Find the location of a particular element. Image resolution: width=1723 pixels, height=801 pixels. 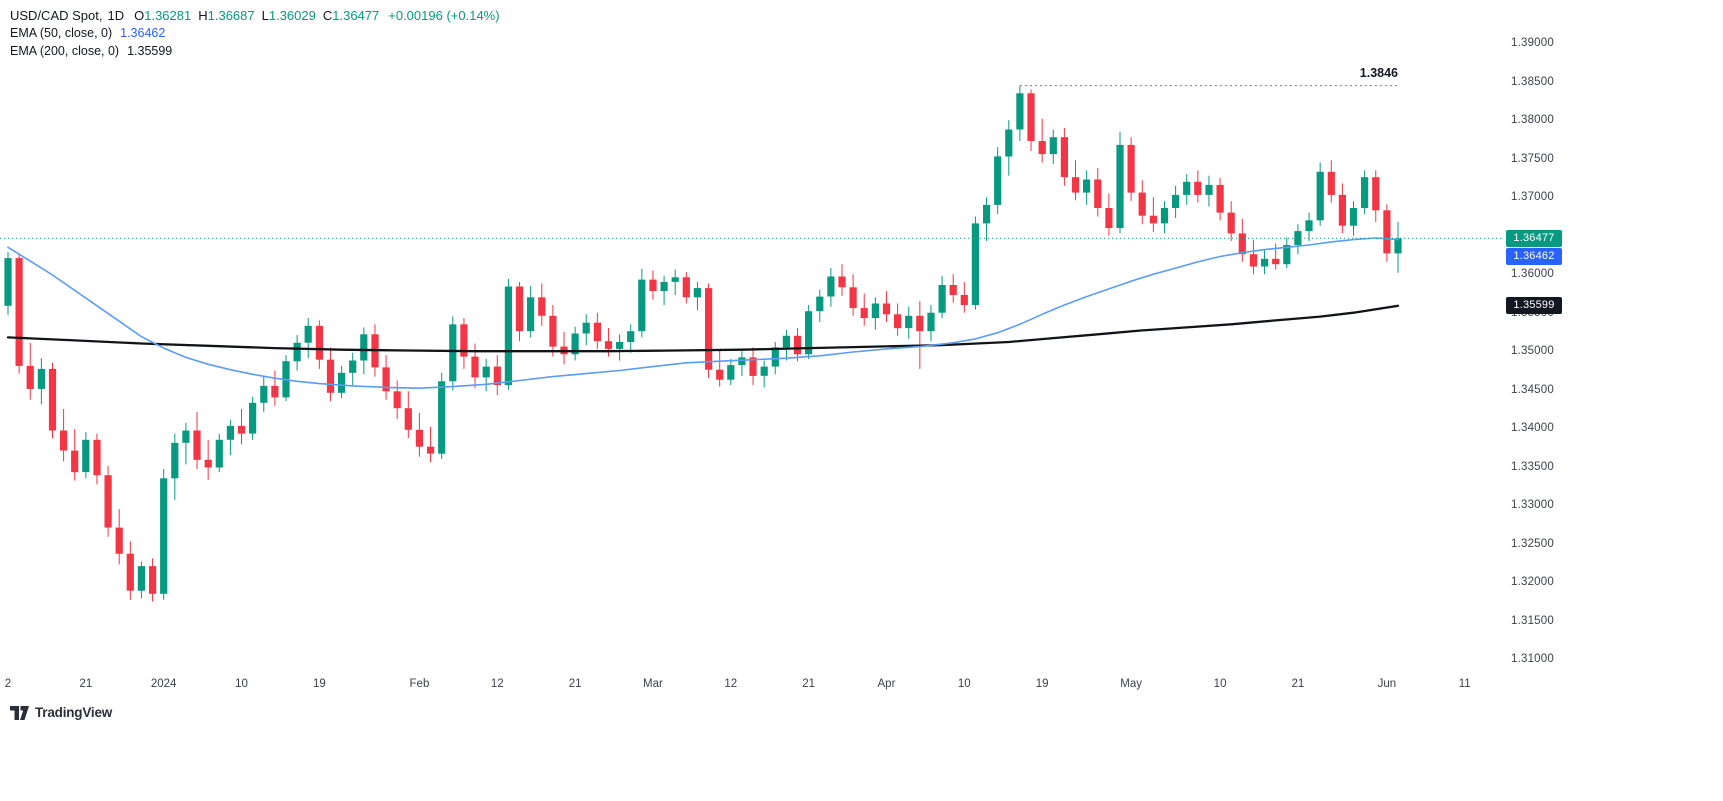

ema50-label: EMA (50, close, 0) is located at coordinates (61, 33).